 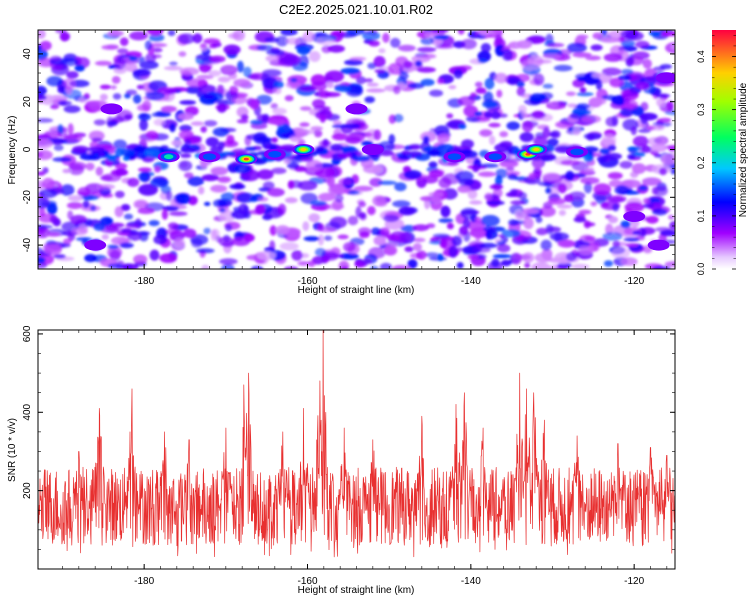 What do you see at coordinates (356, 290) in the screenshot?
I see `spectrogram-x-label: Height of straight line (km)` at bounding box center [356, 290].